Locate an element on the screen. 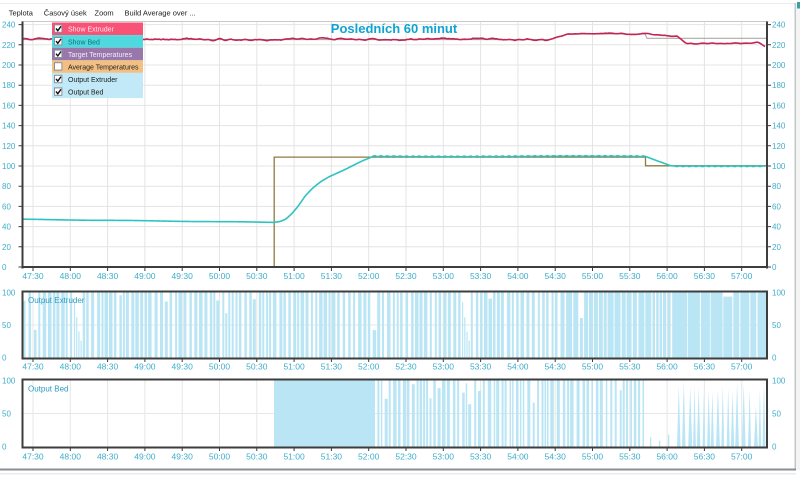 This screenshot has width=800, height=477. svg-text: 120 is located at coordinates (9, 146).